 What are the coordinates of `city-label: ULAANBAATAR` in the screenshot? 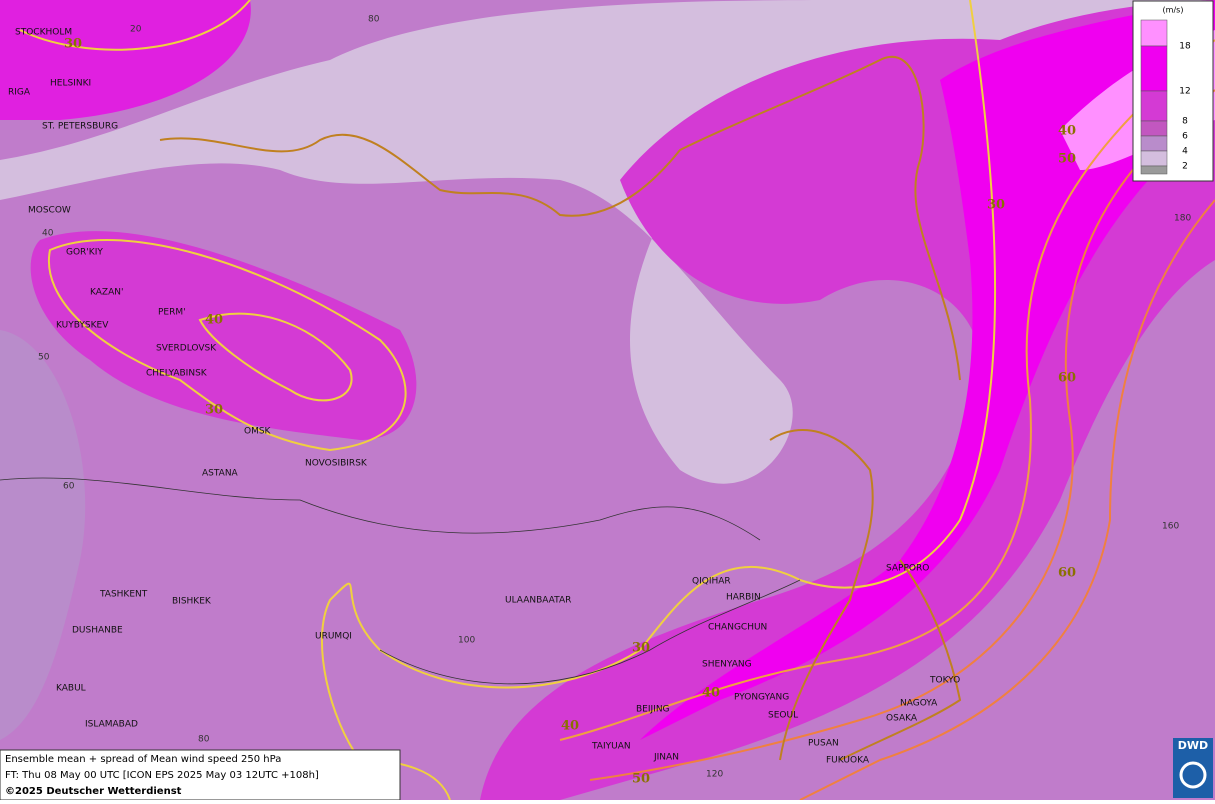 It's located at (538, 601).